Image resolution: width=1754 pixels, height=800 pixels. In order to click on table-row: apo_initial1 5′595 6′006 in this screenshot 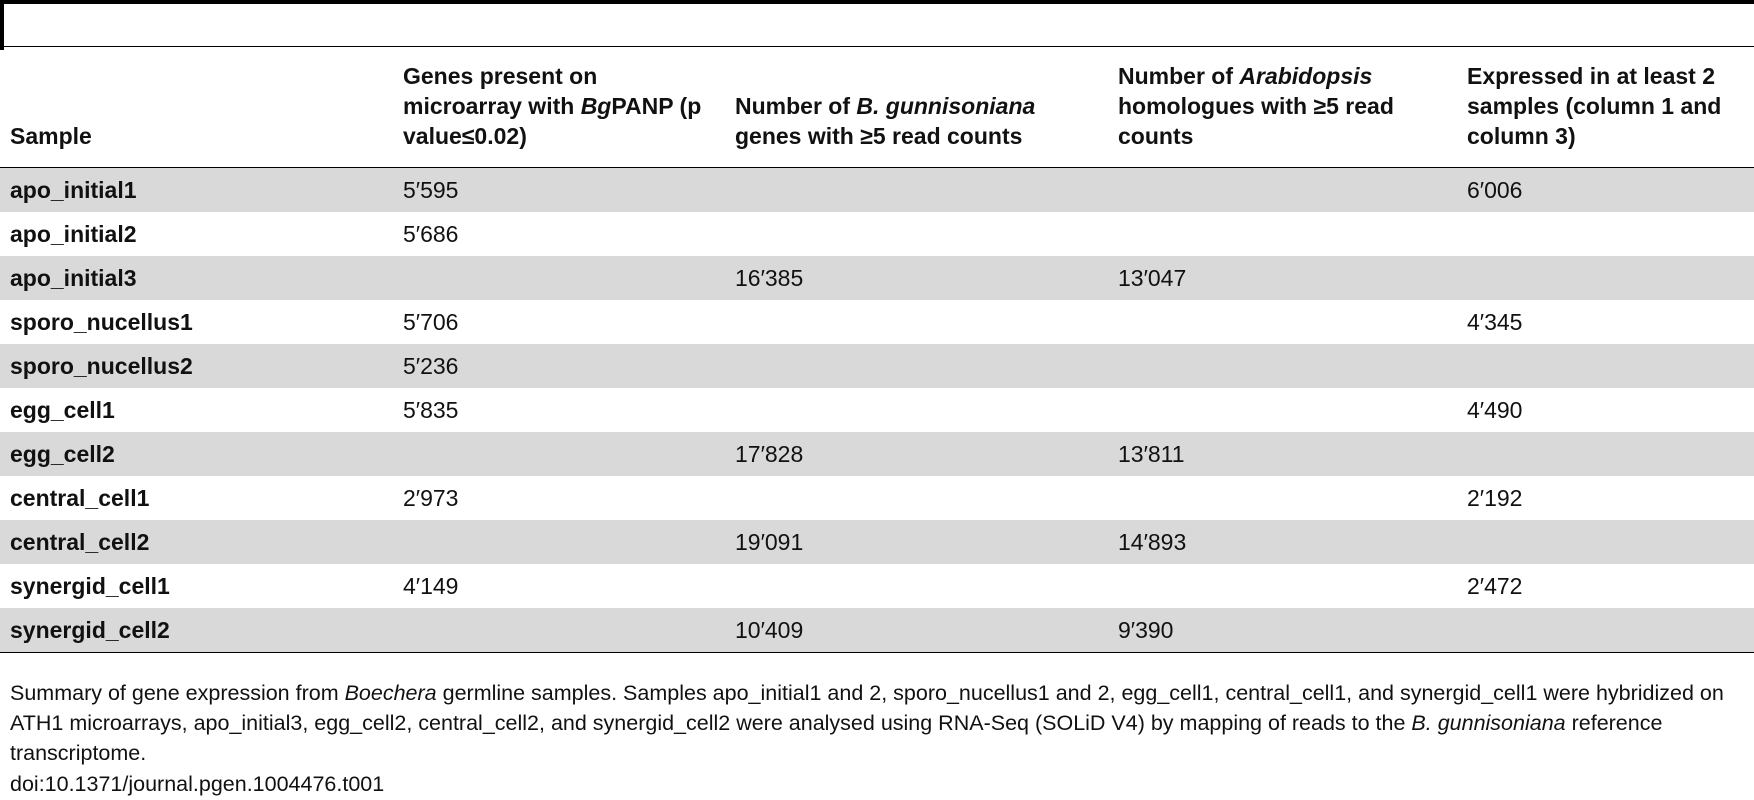, I will do `click(877, 190)`.